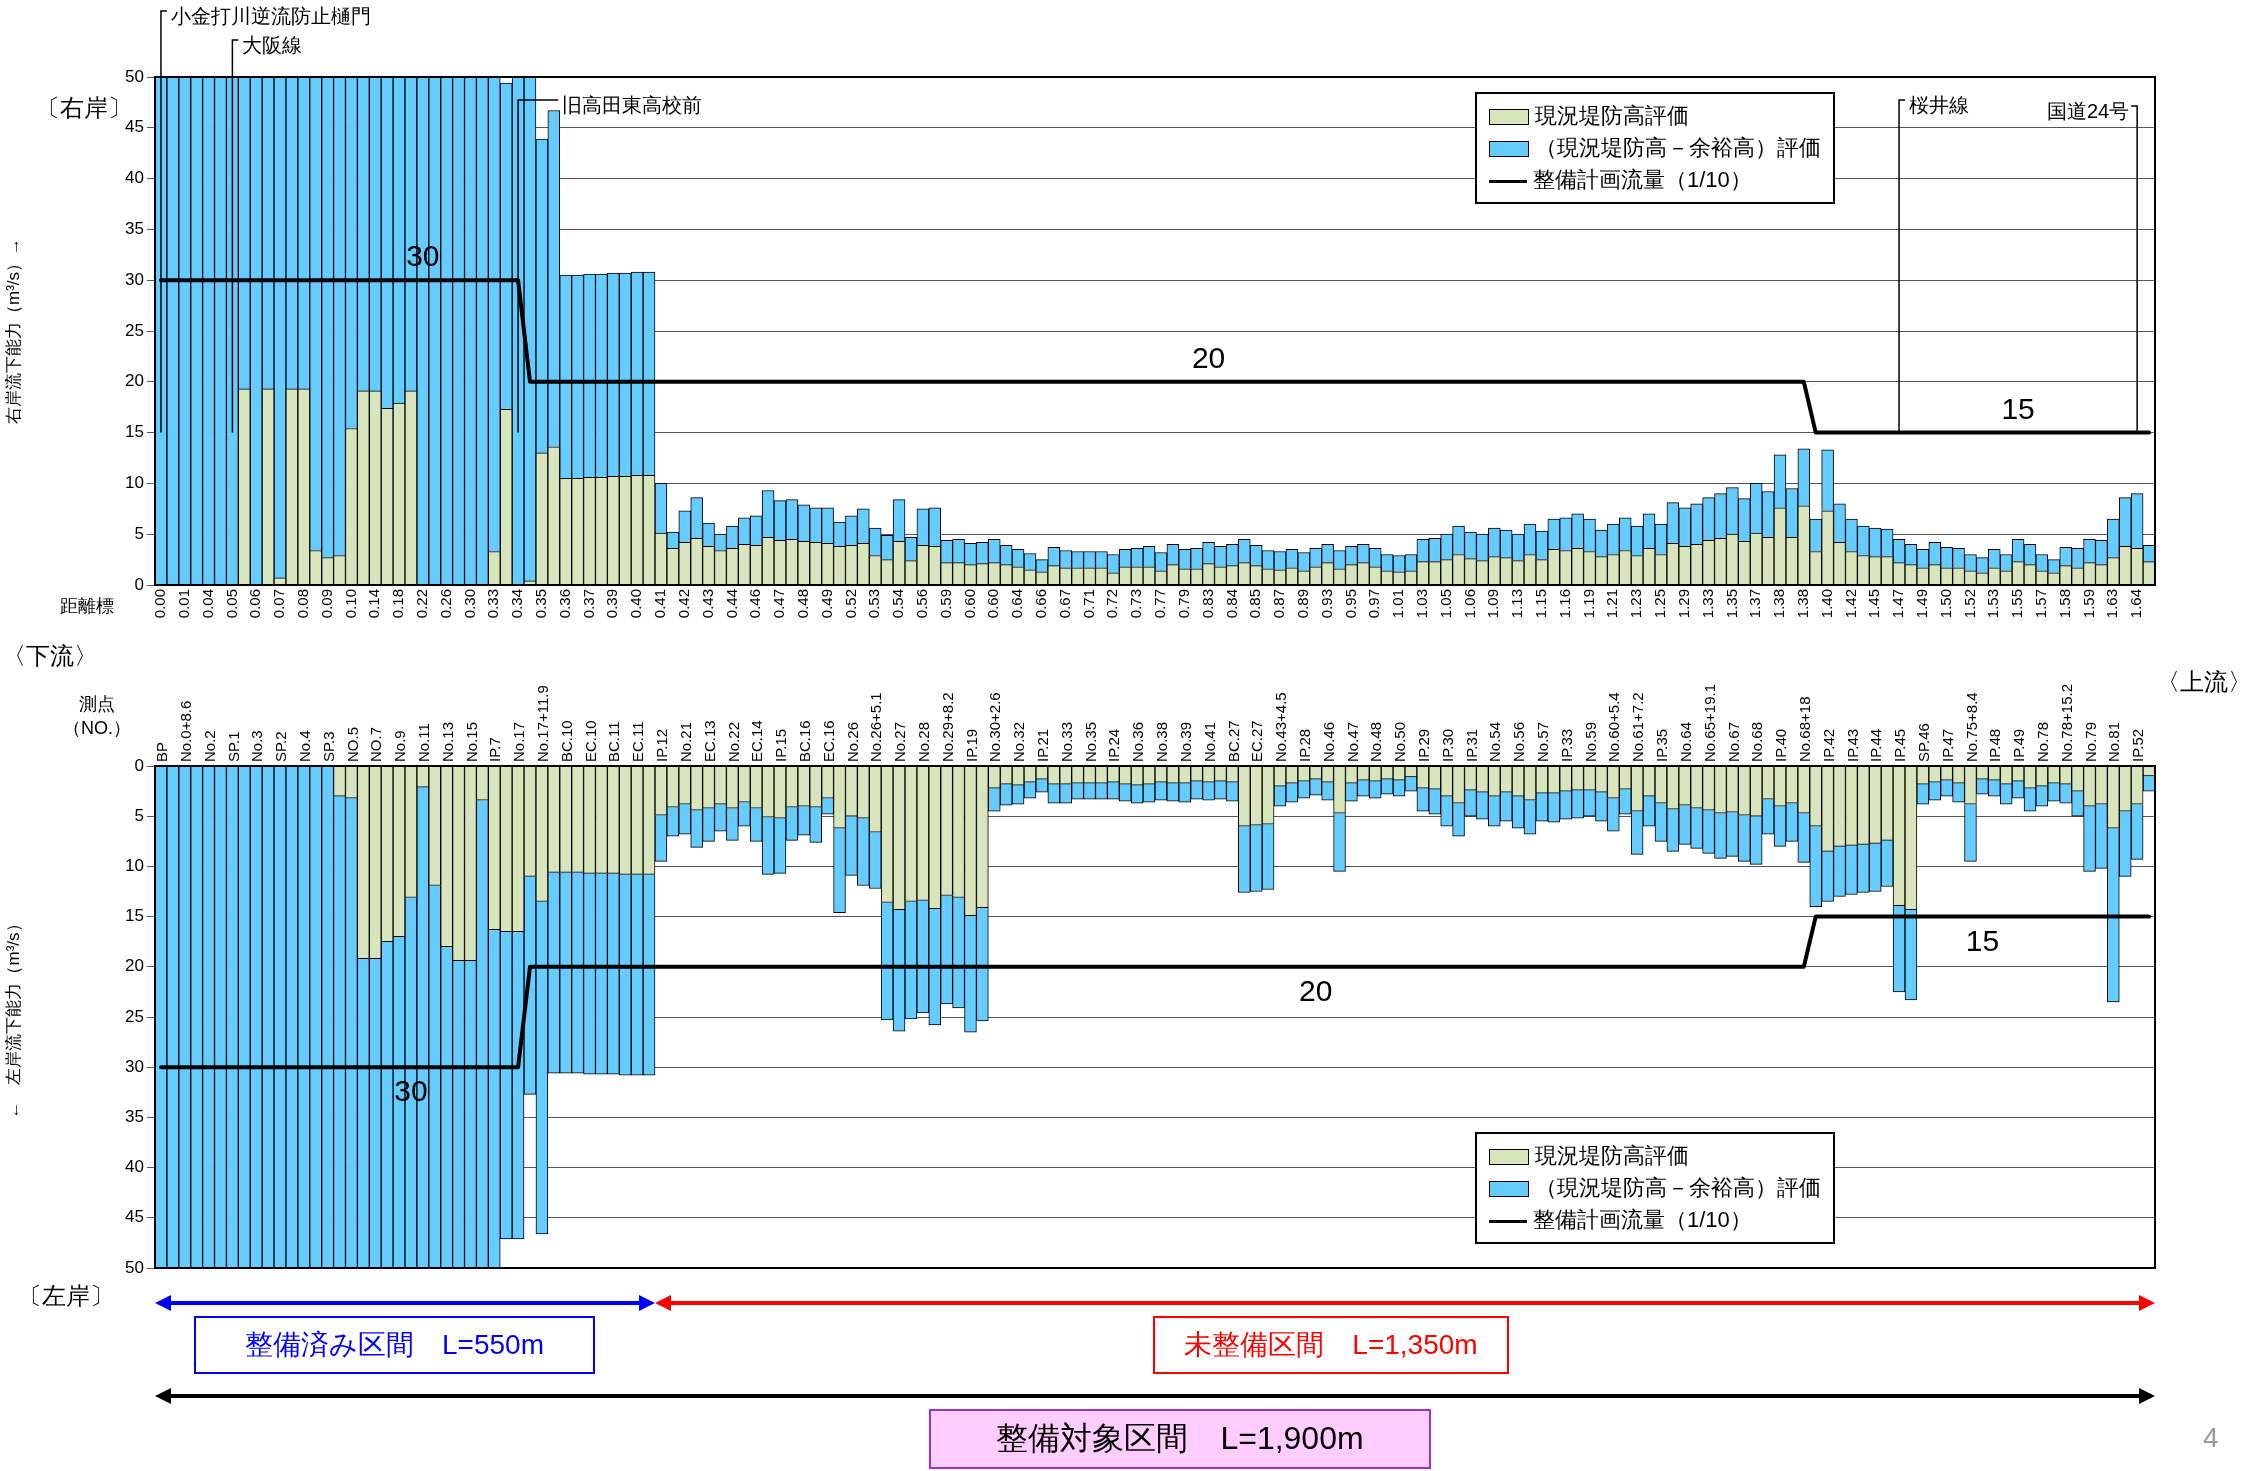 The image size is (2242, 1471). Describe the element at coordinates (97, 716) in the screenshot. I see `x-axis-title: 測点（NO.）` at that location.